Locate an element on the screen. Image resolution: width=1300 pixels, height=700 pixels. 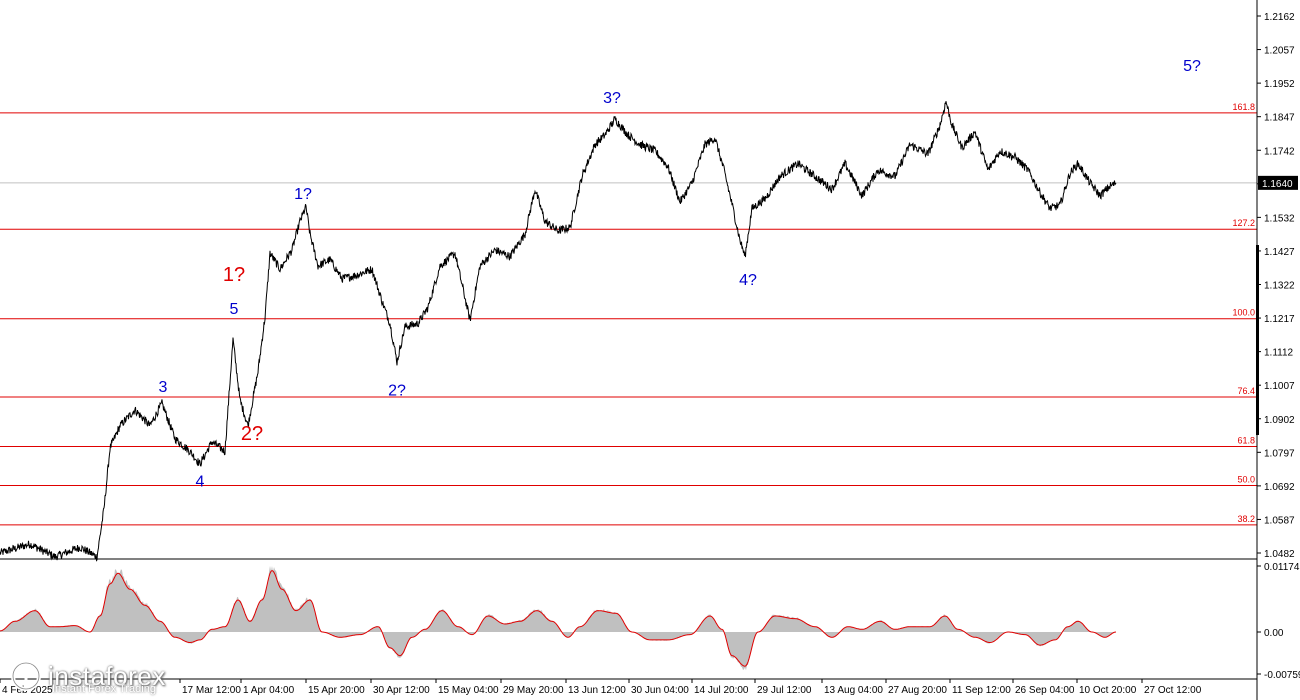
wave-label-4: 2? is located at coordinates (252, 434).